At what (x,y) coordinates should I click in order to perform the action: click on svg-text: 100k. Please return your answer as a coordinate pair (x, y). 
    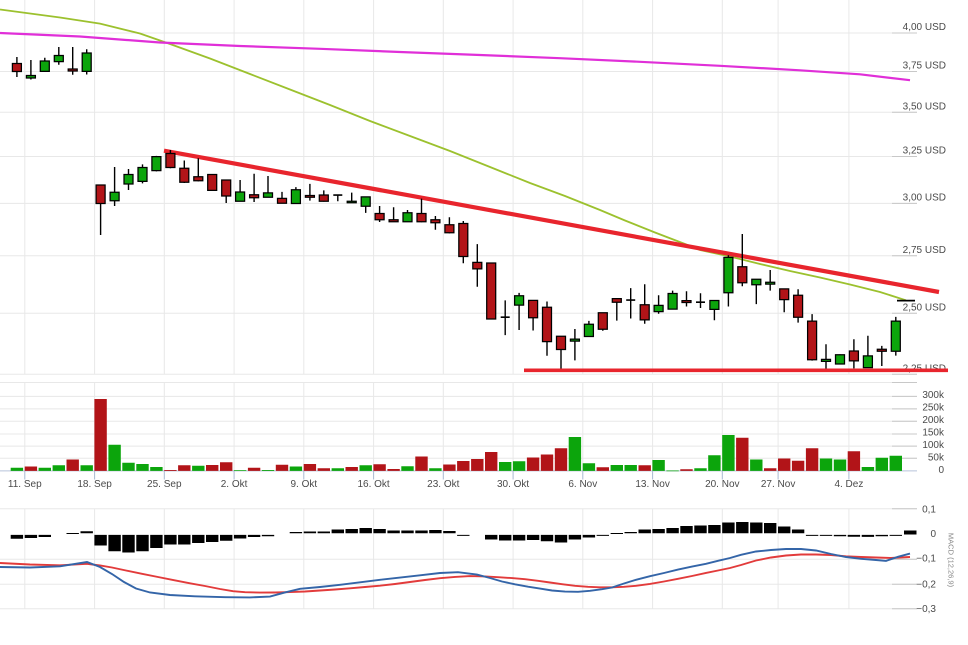
    Looking at the image, I should click on (933, 445).